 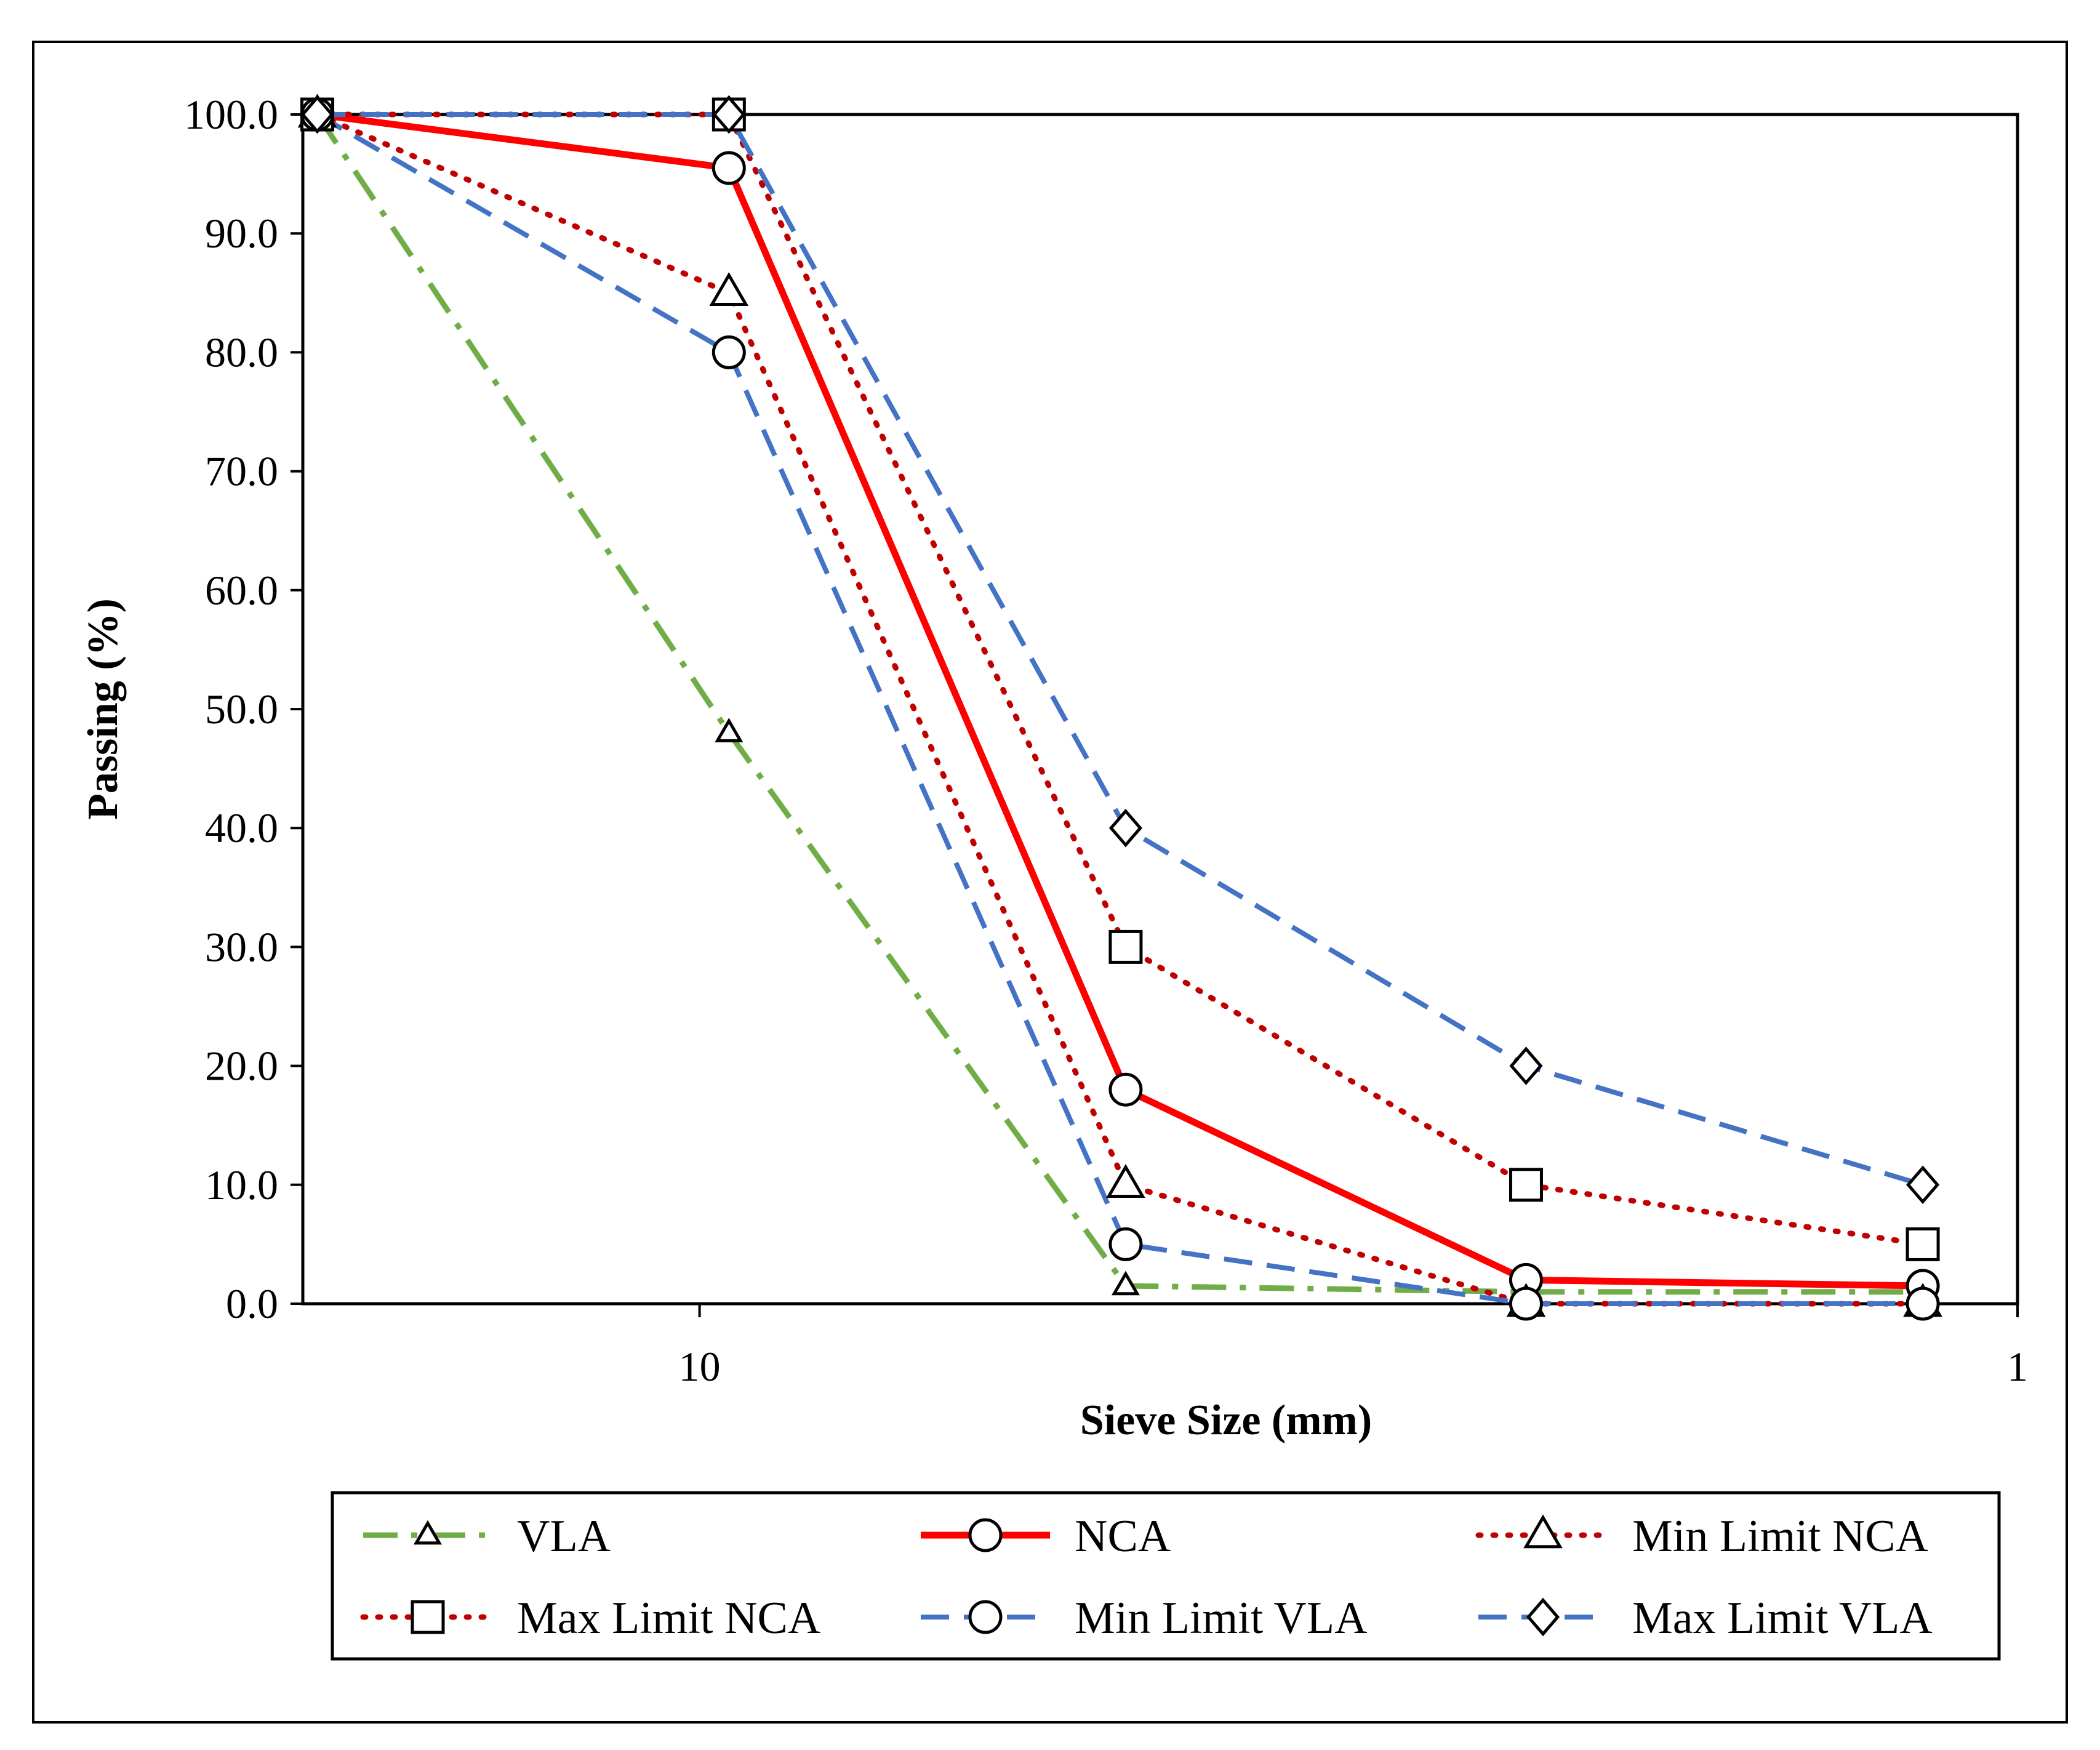 What do you see at coordinates (1123, 1536) in the screenshot?
I see `legend-label-nca: NCA` at bounding box center [1123, 1536].